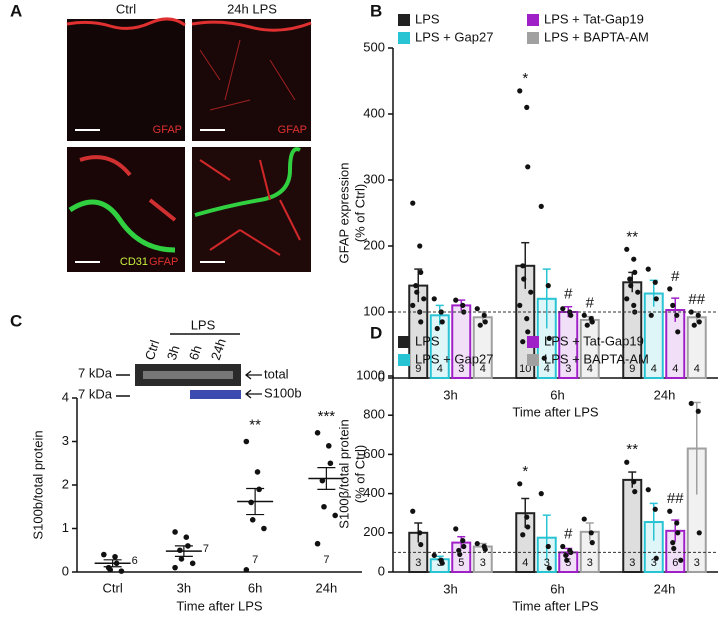  I want to click on lane-label: 3h, so click(173, 353).